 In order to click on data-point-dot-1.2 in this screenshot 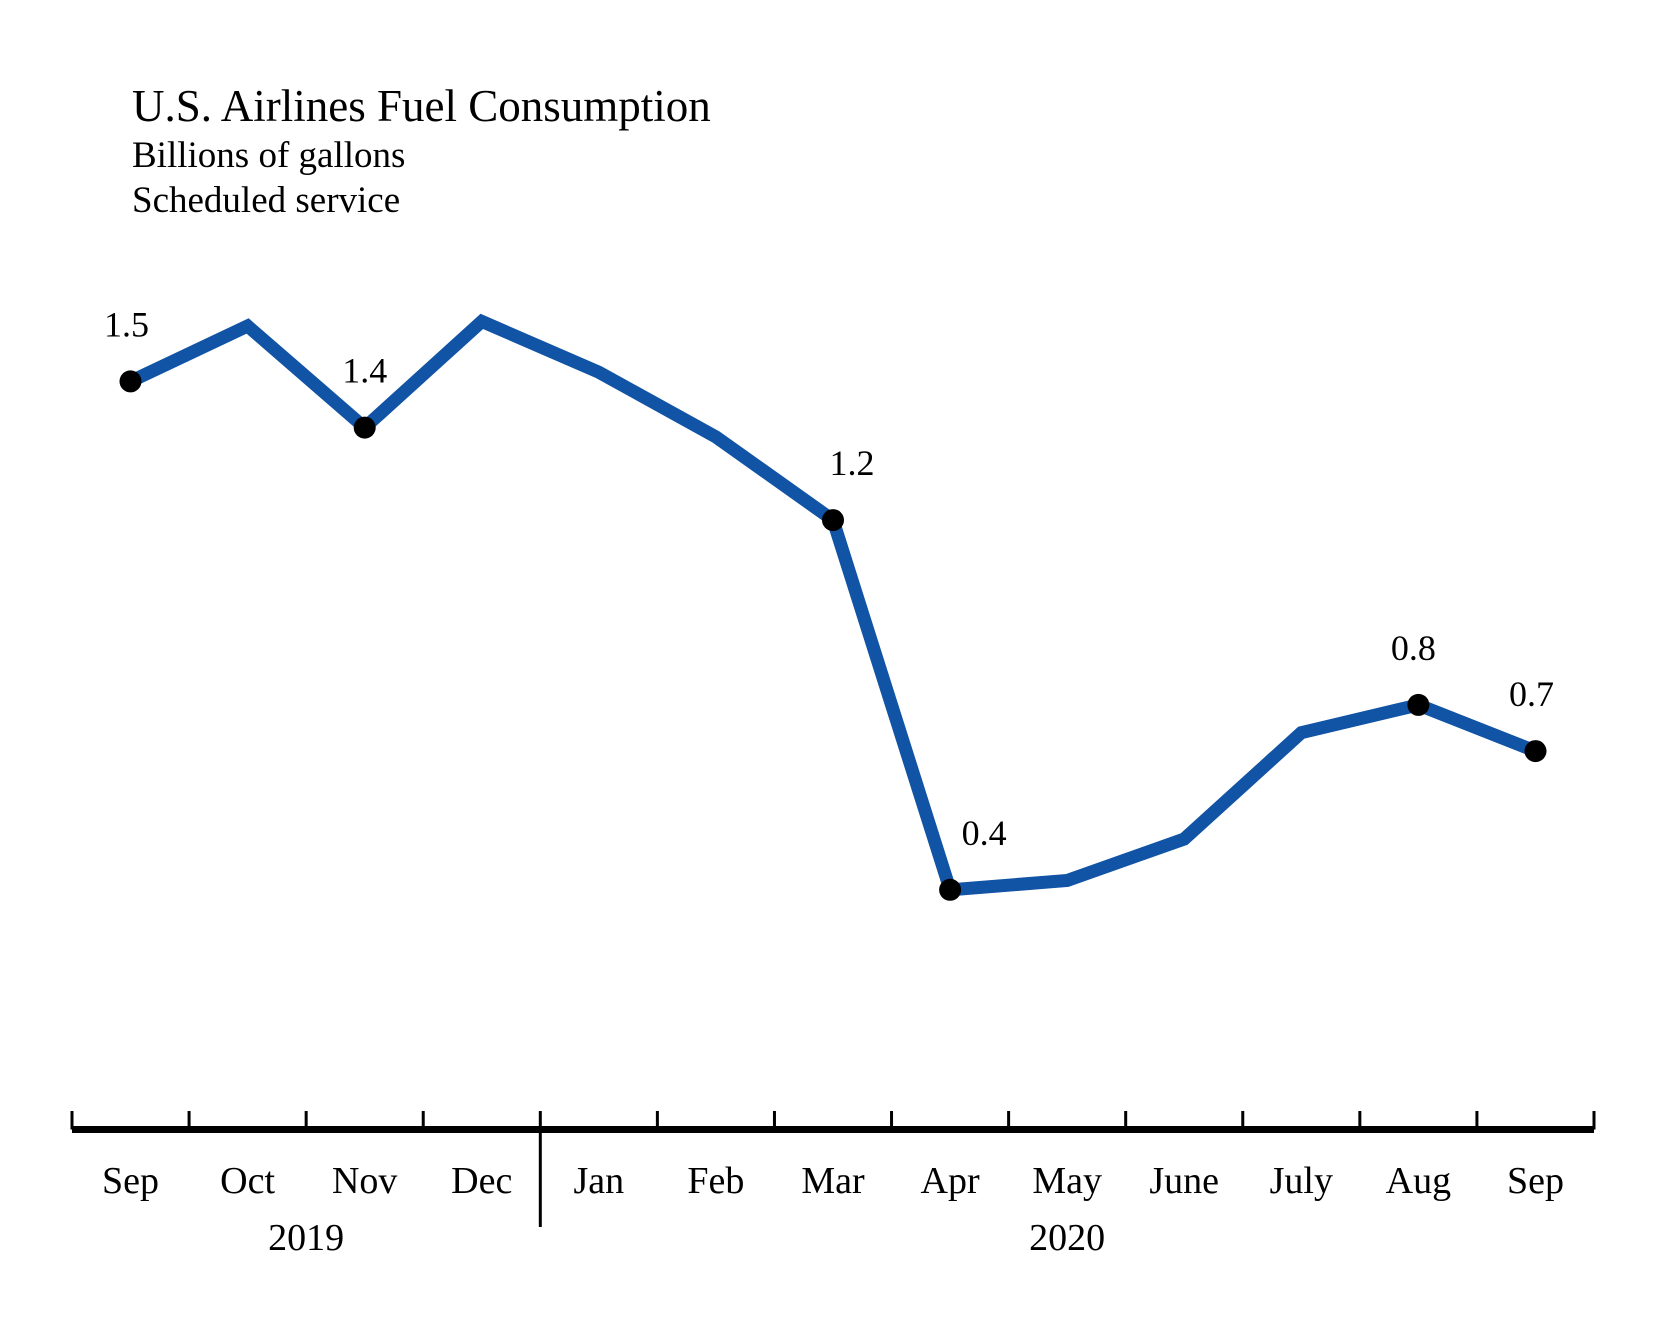, I will do `click(833, 520)`.